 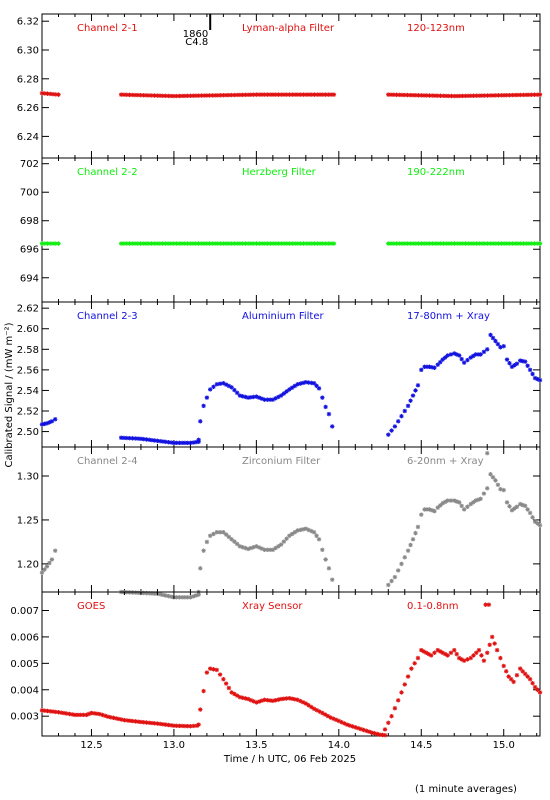 I want to click on y-tick-label: 6.24, so click(x=28, y=137).